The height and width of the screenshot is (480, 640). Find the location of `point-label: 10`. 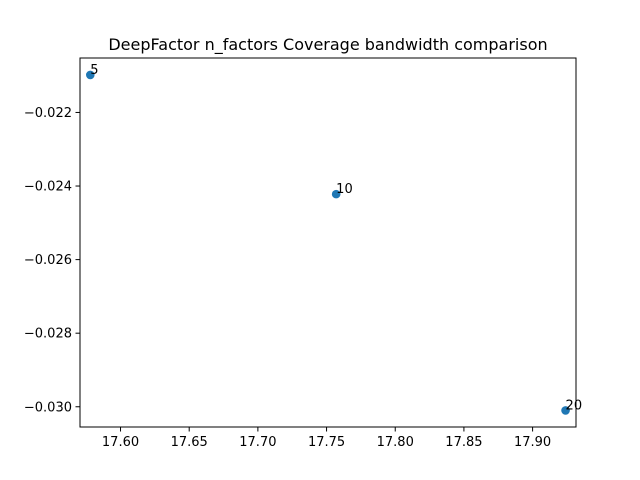

point-label: 10 is located at coordinates (344, 189).